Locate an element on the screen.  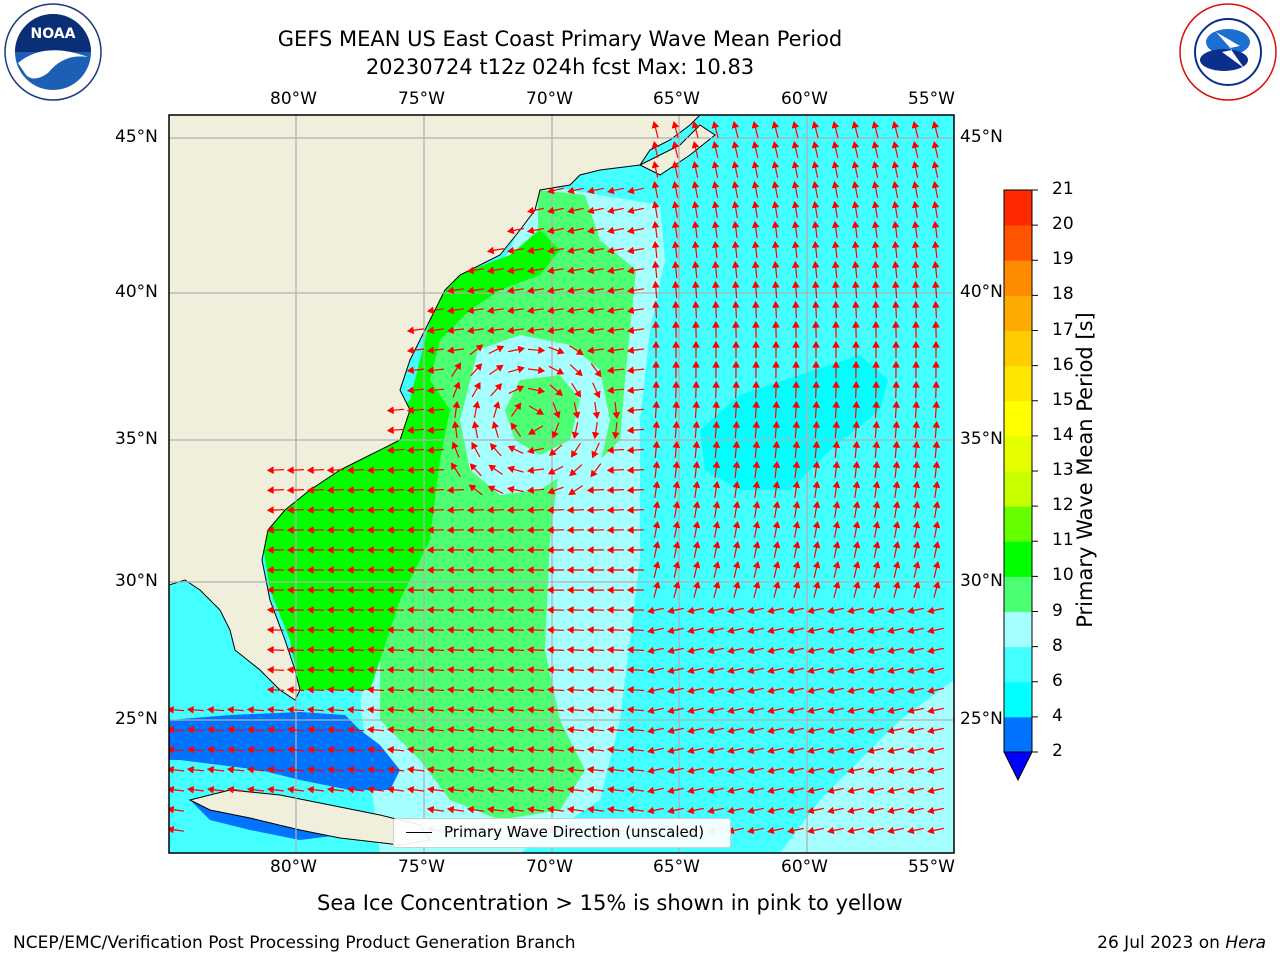
ocean-field-4-6-eddy is located at coordinates (794, 422).